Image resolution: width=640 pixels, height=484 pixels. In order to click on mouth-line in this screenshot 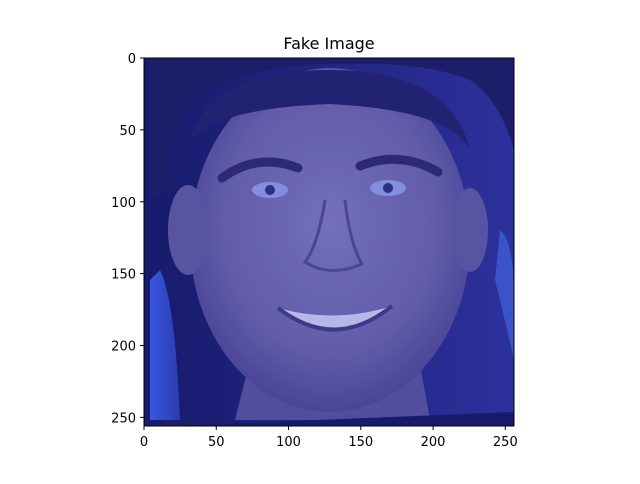, I will do `click(335, 318)`.